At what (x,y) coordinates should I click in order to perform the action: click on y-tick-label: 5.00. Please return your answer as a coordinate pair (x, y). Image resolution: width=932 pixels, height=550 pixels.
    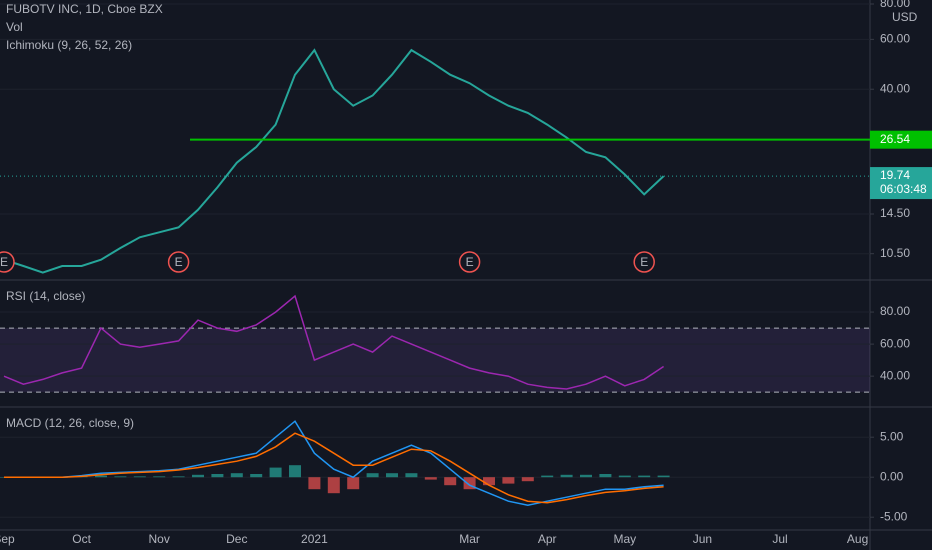
    Looking at the image, I should click on (892, 436).